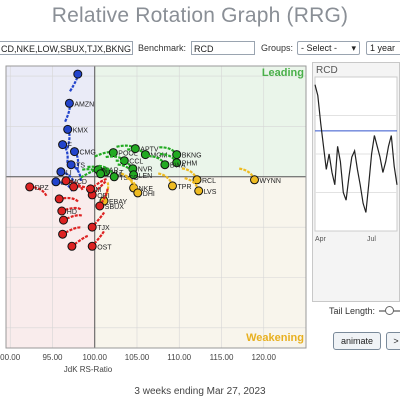 This screenshot has width=400, height=400. I want to click on groups-select: - Select - ▾, so click(328, 48).